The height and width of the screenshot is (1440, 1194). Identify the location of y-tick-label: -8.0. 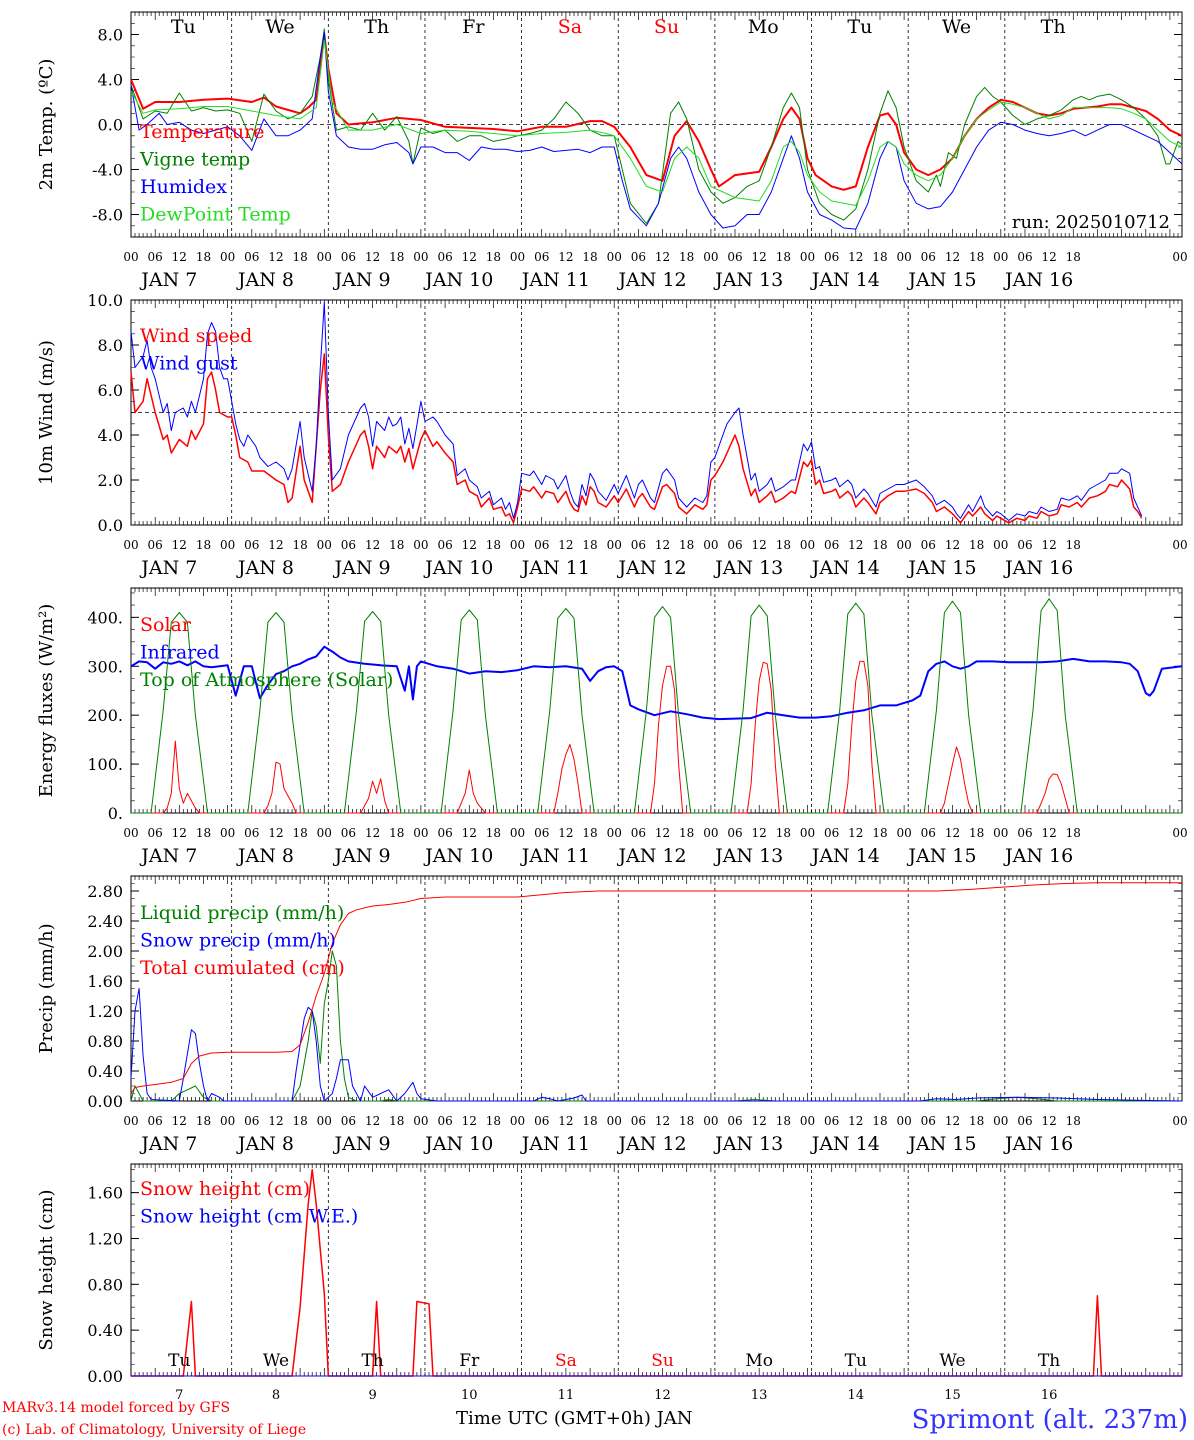
(107, 215).